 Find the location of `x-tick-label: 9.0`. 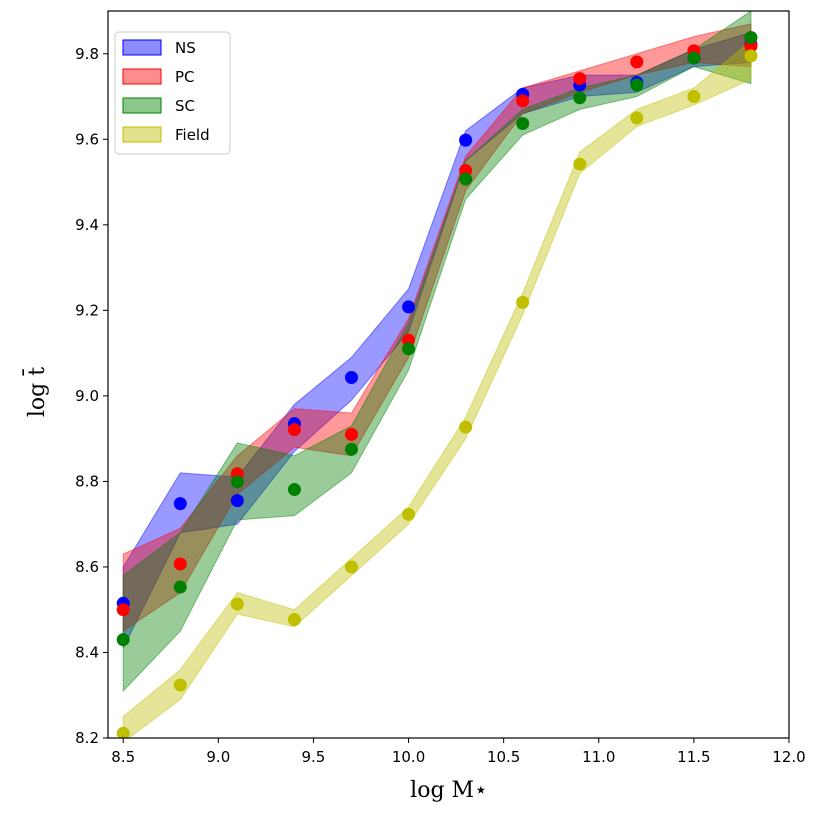

x-tick-label: 9.0 is located at coordinates (218, 757).